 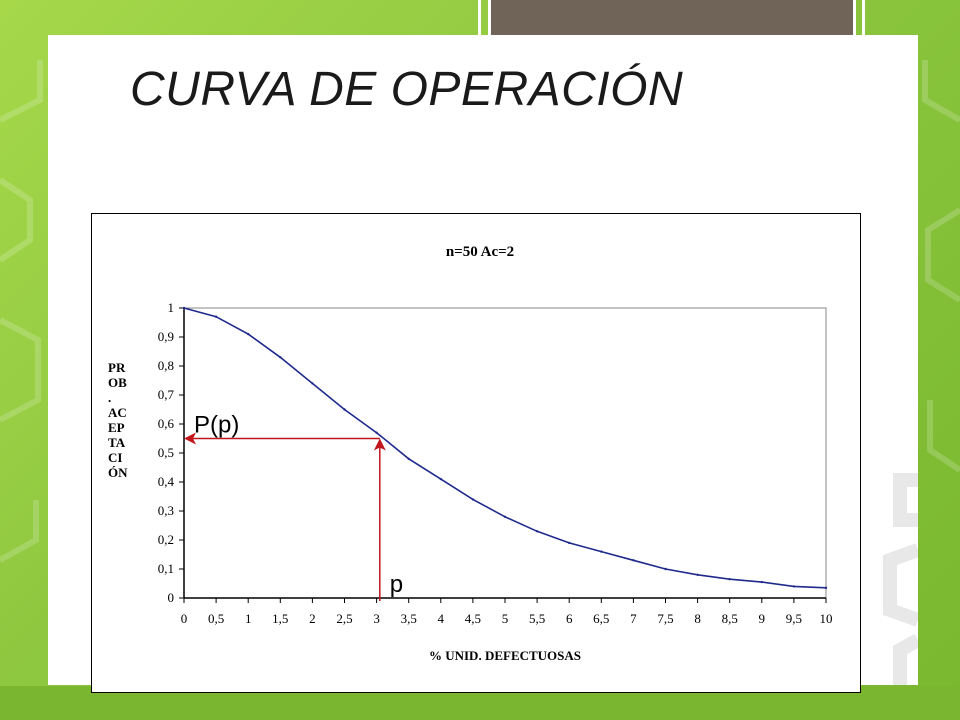 I want to click on x-tick-label: 6,5, so click(x=601, y=618).